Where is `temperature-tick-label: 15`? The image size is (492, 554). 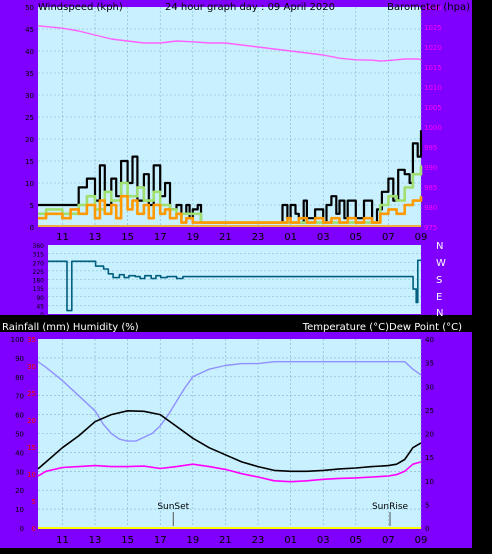
temperature-tick-label: 15 is located at coordinates (429, 458).